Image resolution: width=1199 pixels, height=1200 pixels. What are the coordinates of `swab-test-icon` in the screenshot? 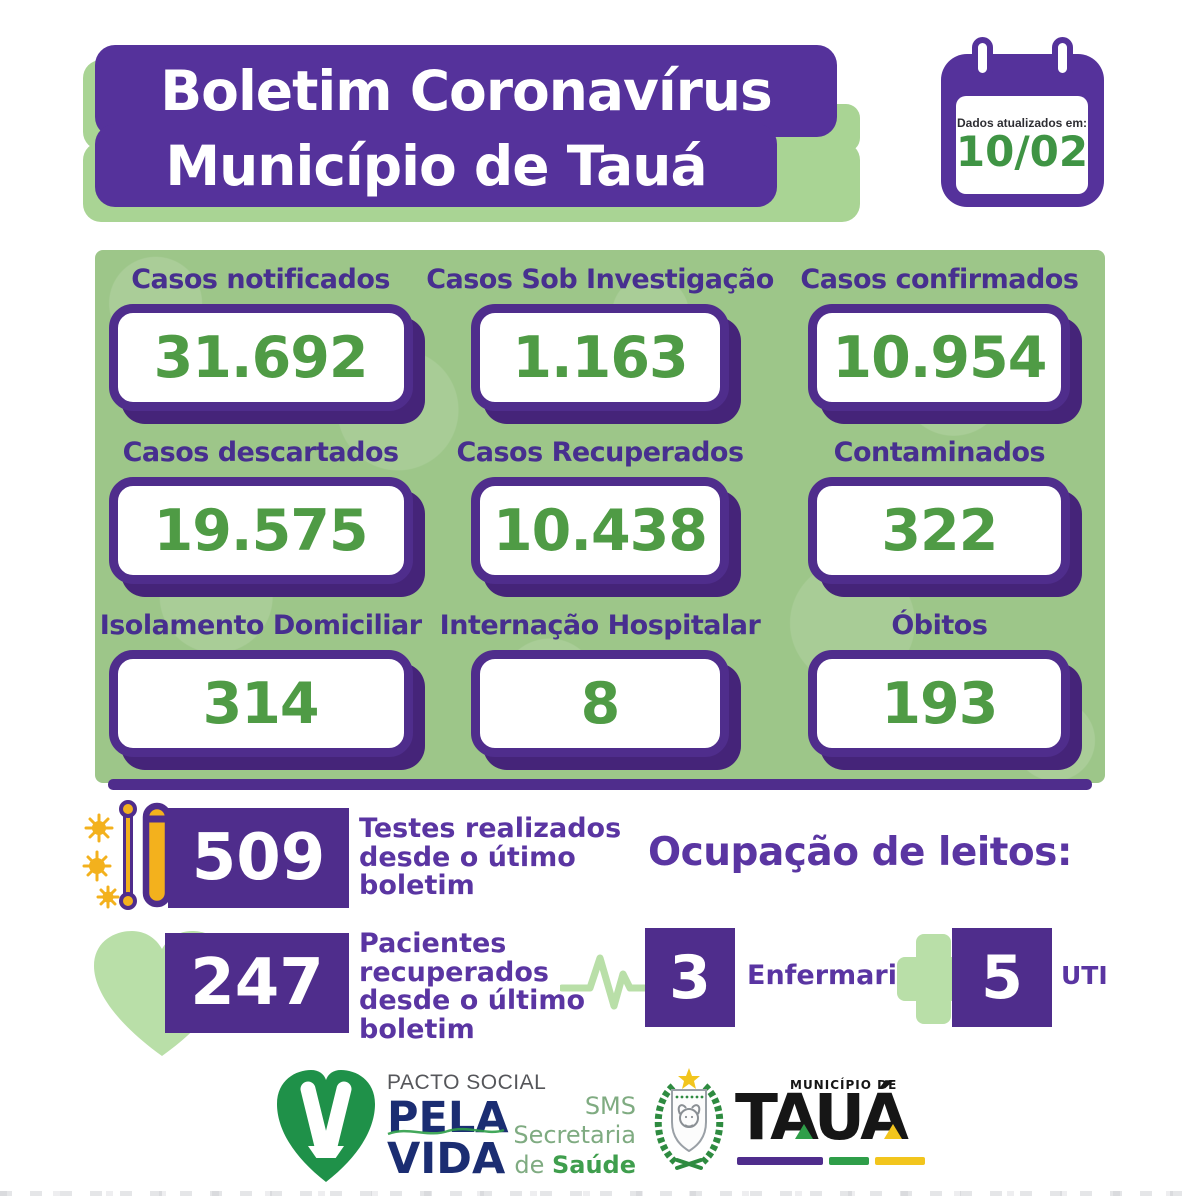 It's located at (127, 855).